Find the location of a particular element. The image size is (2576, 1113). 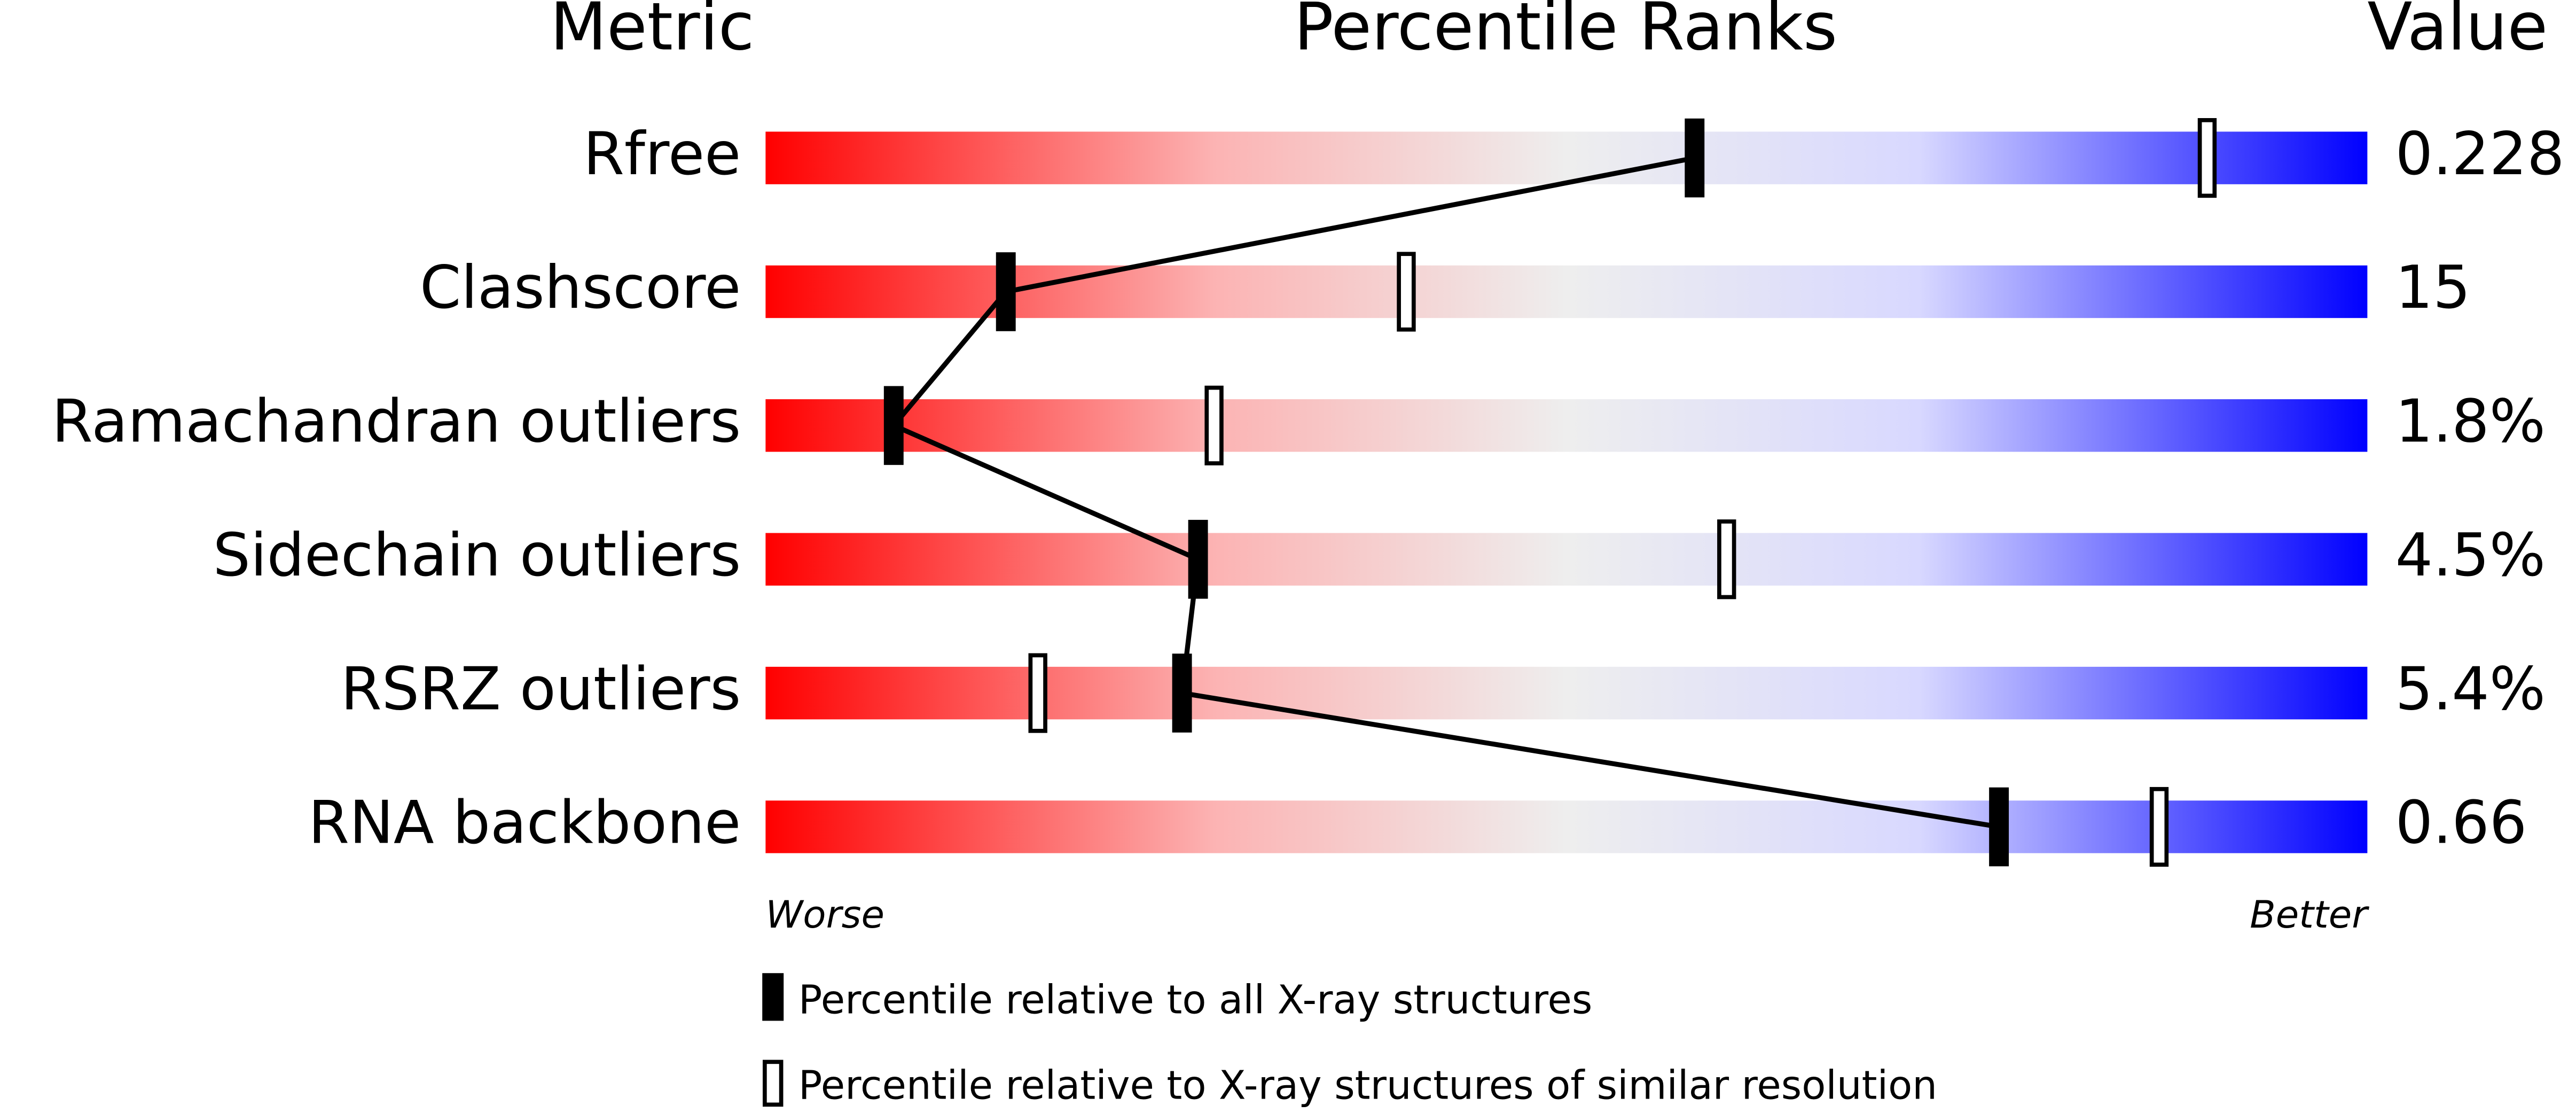

worse-label: Worse is located at coordinates (824, 914).